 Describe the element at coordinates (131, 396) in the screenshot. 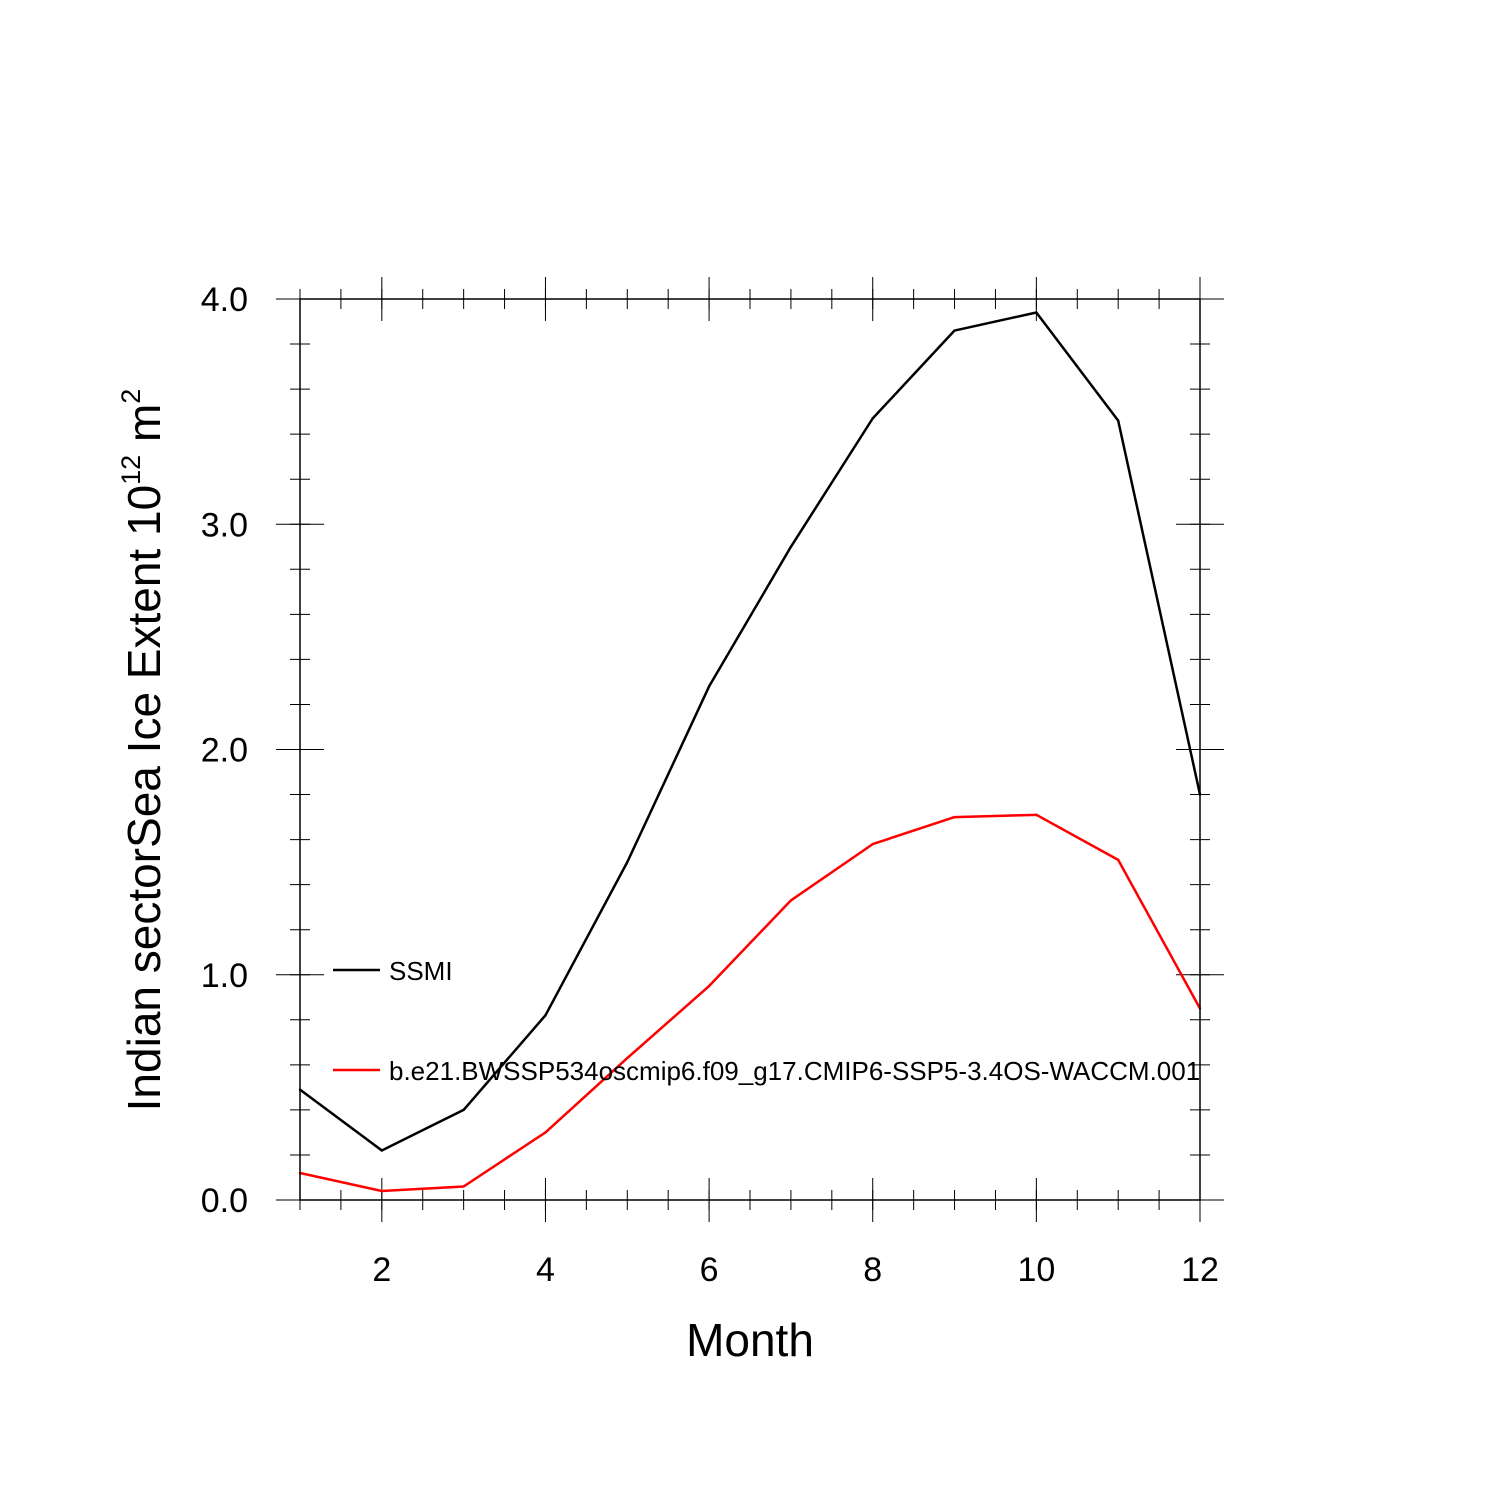

I see `y-axis-title-unit-exponent: 2` at that location.